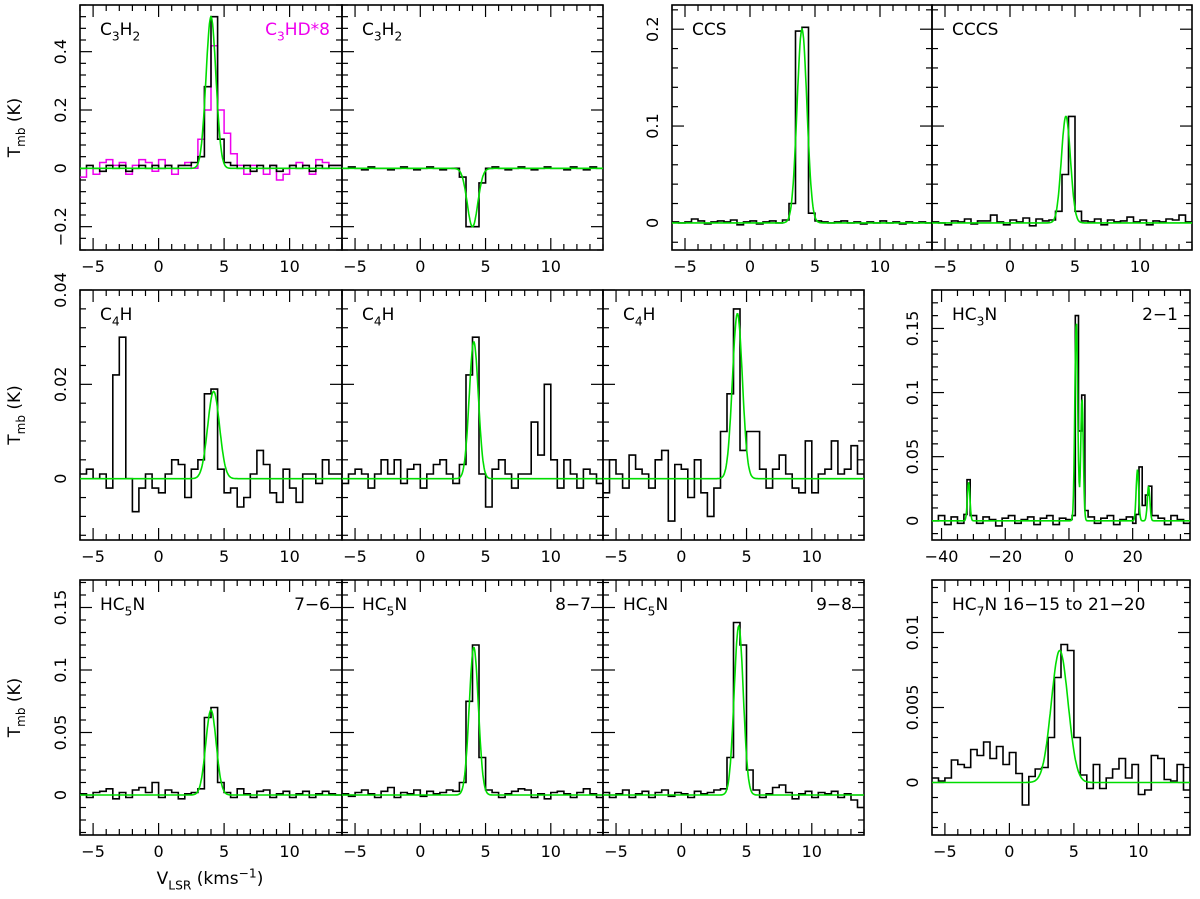 The height and width of the screenshot is (899, 1200). I want to click on panel-title-hc7n-part: 7, so click(981, 611).